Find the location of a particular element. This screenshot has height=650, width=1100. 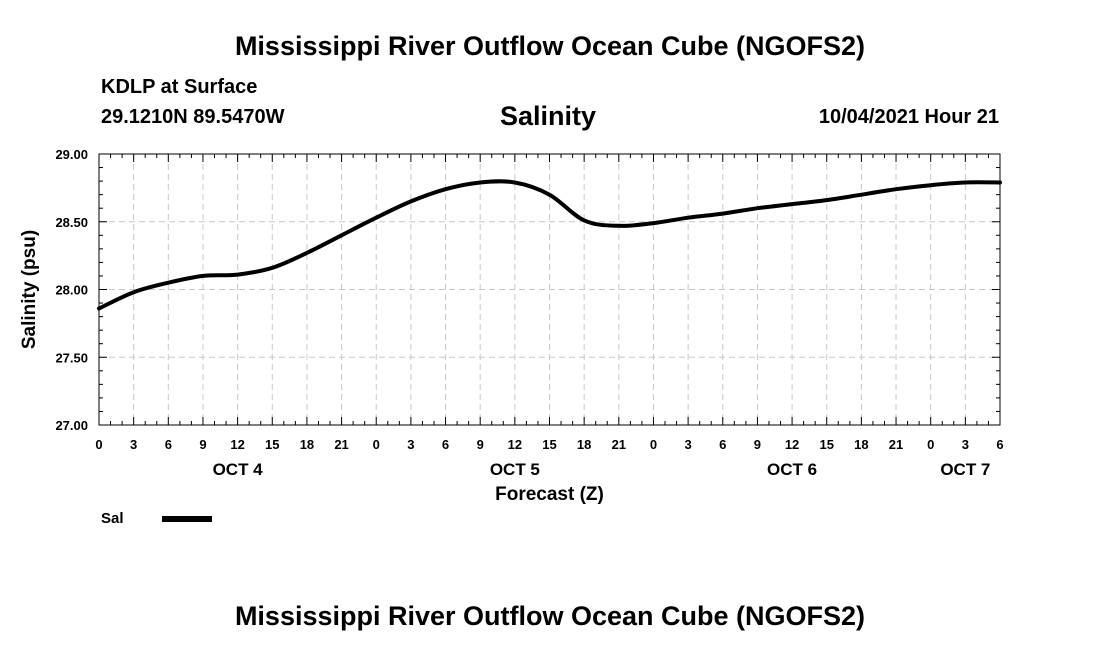

day-label: OCT 5 is located at coordinates (515, 469).